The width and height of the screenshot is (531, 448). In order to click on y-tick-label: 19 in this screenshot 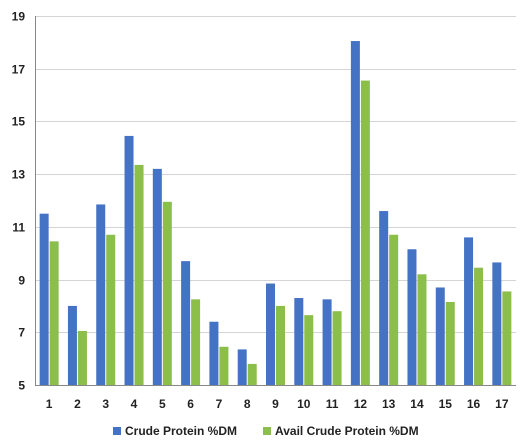, I will do `click(19, 17)`.